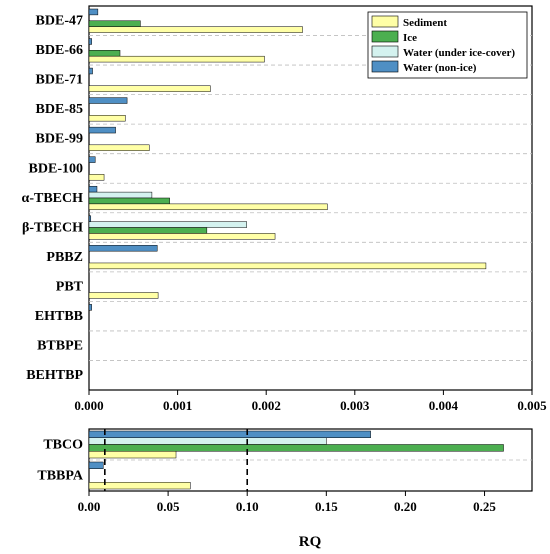 The image size is (550, 554). I want to click on x-tick-label: 0.10, so click(247, 506).